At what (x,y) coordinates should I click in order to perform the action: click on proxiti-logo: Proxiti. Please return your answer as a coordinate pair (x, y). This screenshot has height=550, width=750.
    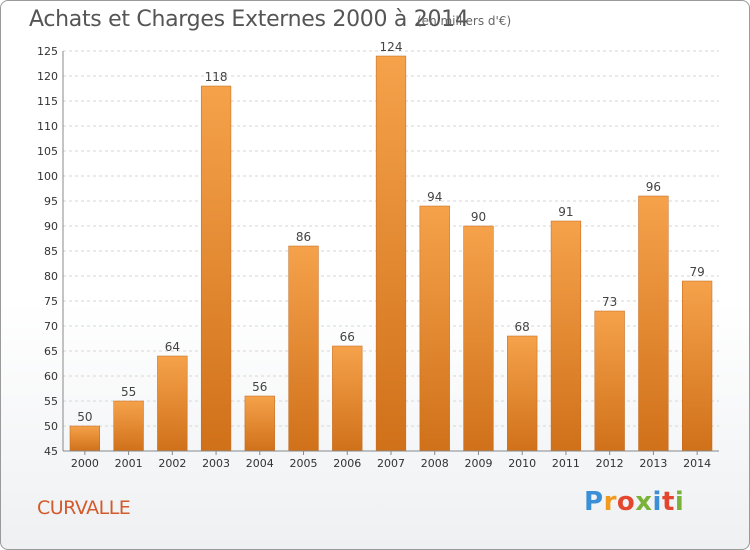
    Looking at the image, I should click on (634, 502).